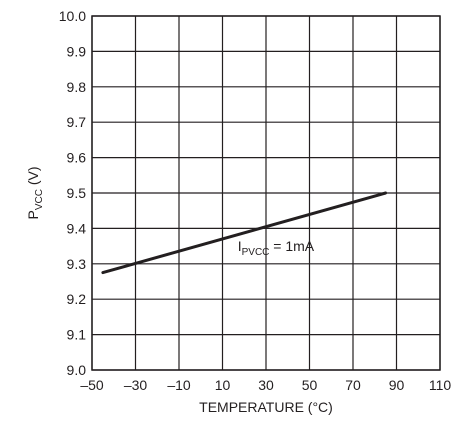 The image size is (475, 425). Describe the element at coordinates (77, 299) in the screenshot. I see `y-tick-label: 9.2` at that location.